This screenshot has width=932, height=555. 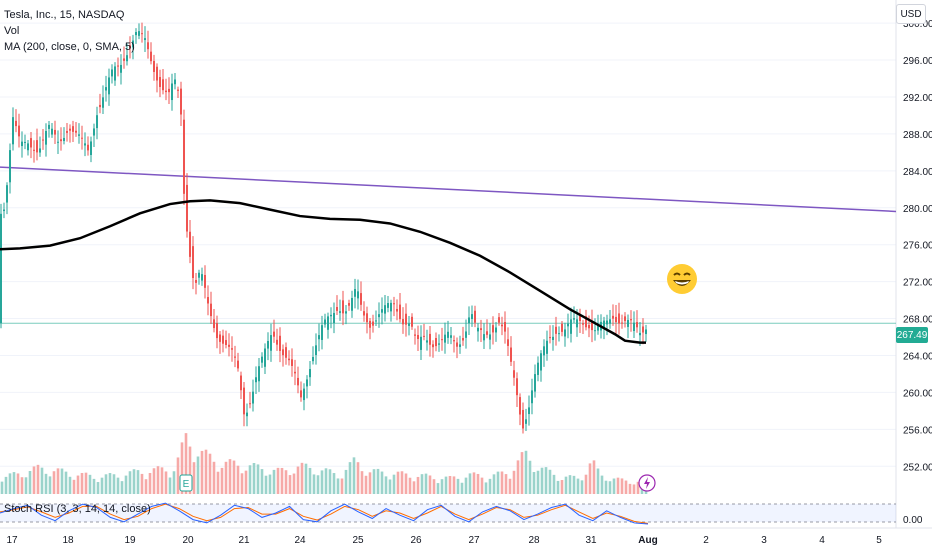 I want to click on time-tick-label: 27, so click(x=474, y=540).